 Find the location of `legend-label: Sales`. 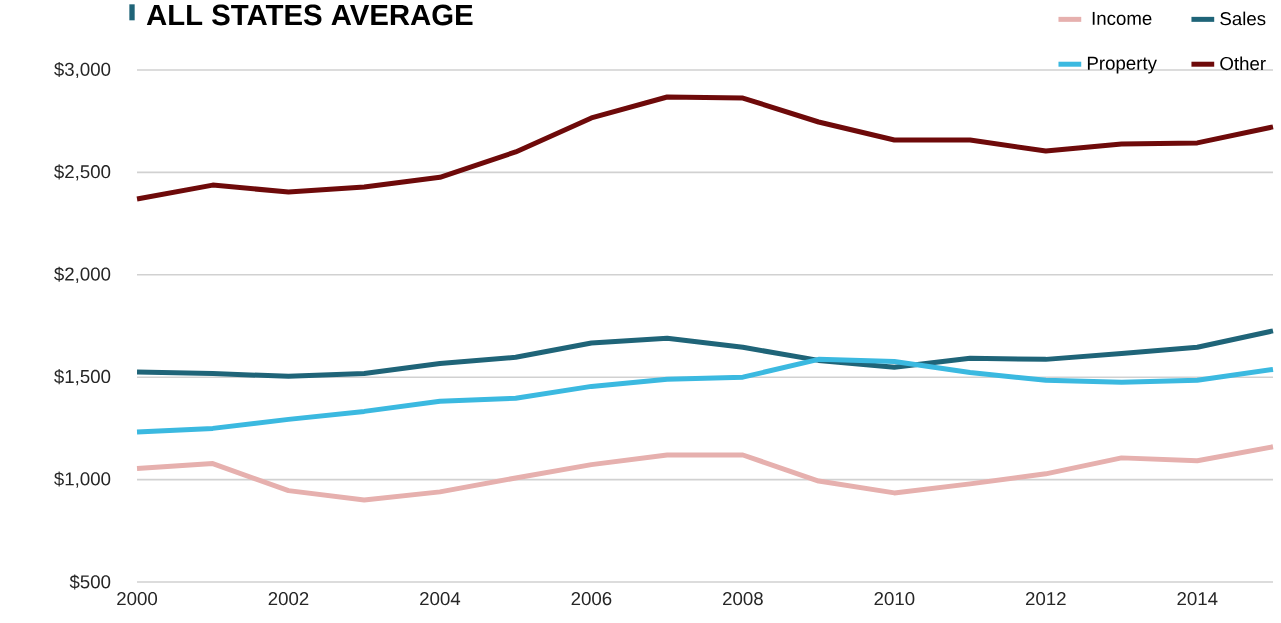

legend-label: Sales is located at coordinates (1243, 18).